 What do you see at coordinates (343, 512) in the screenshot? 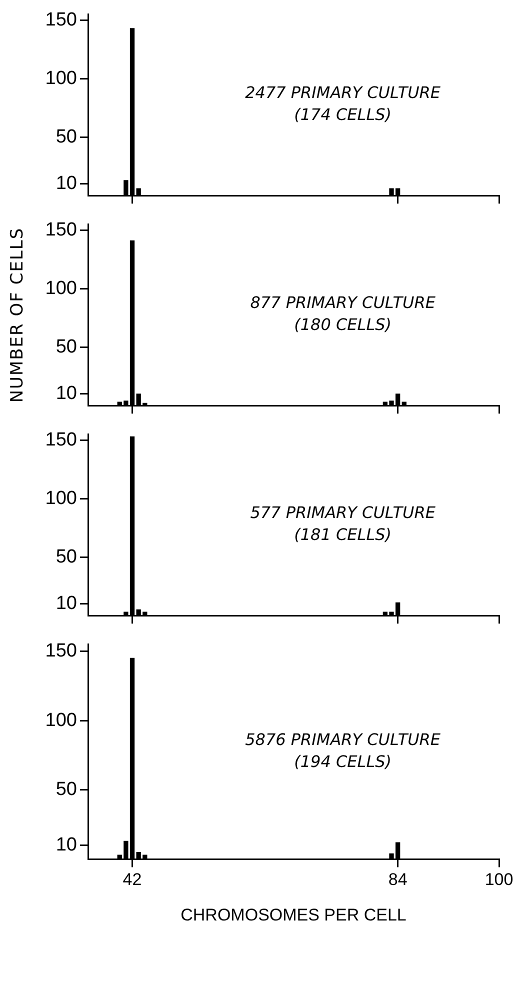
I see `annotation: 577 PRIMARY CULTURE` at bounding box center [343, 512].